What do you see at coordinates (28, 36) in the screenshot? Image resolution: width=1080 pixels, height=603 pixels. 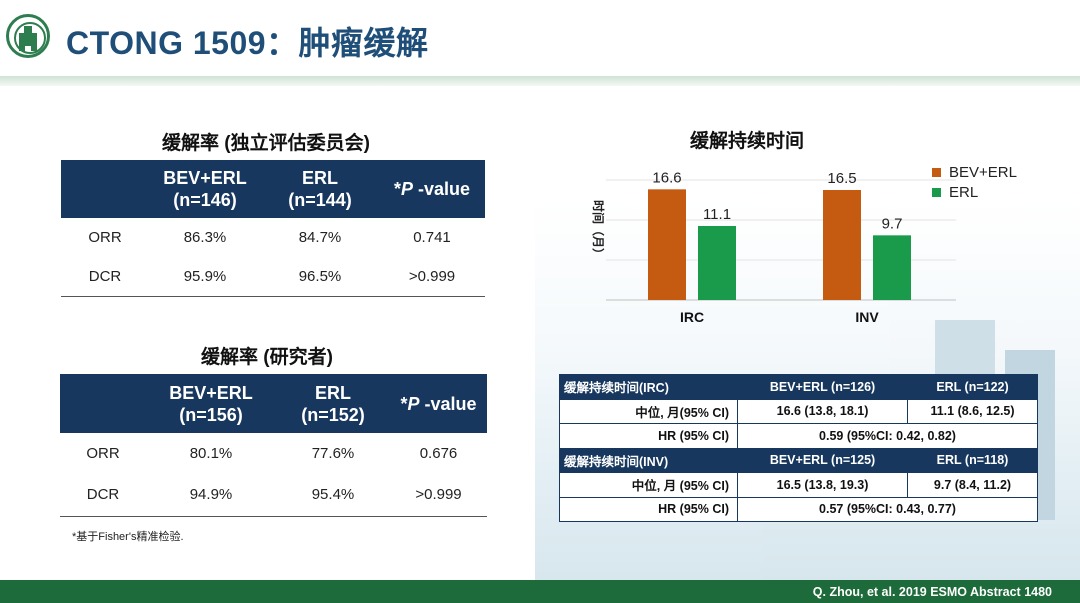 I see `hospital-logo-icon` at bounding box center [28, 36].